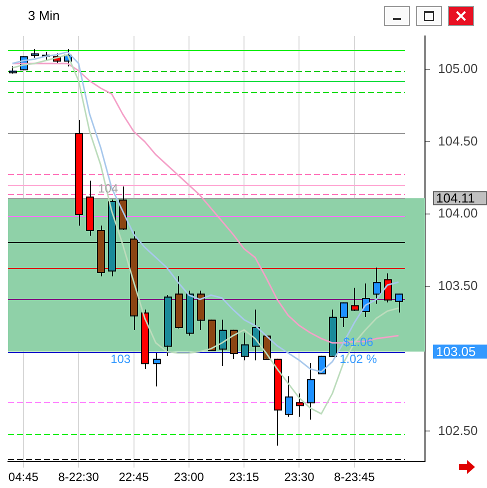  What do you see at coordinates (189, 477) in the screenshot?
I see `x-tick-label: 23:00` at bounding box center [189, 477].